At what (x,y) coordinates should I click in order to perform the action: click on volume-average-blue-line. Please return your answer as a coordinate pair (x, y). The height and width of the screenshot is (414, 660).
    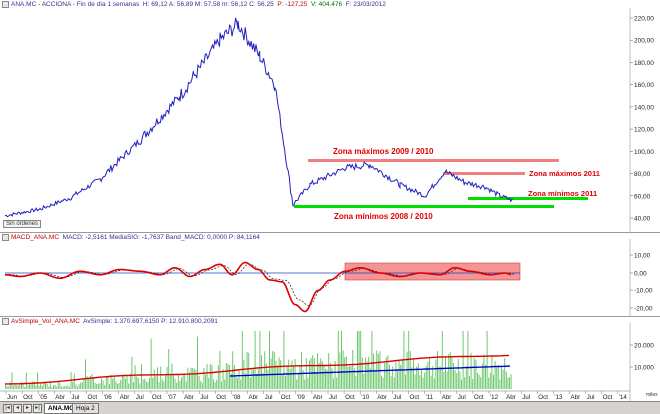
    Looking at the image, I should click on (370, 371).